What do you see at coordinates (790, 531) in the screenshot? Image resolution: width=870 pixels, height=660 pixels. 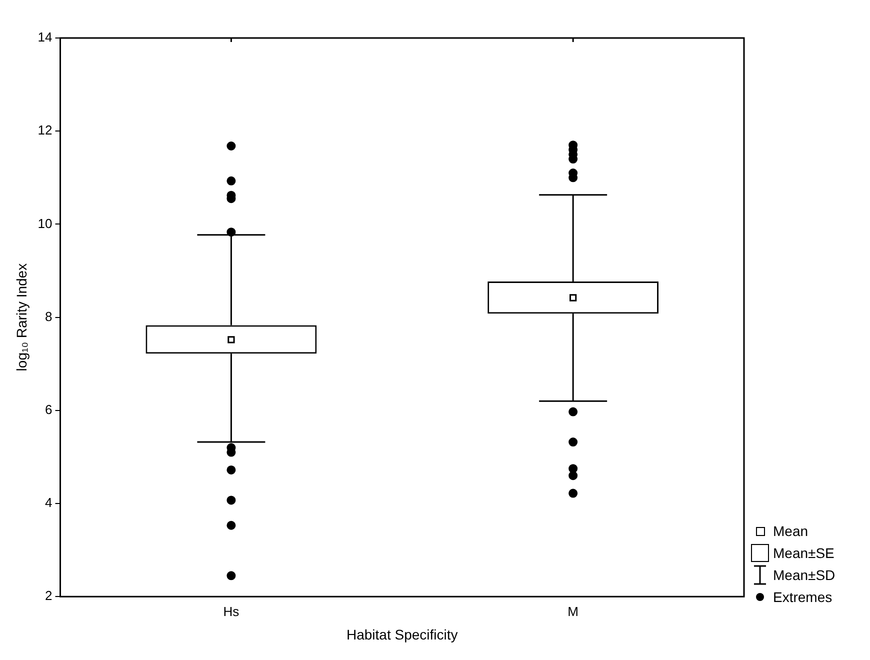 I see `text: Mean` at bounding box center [790, 531].